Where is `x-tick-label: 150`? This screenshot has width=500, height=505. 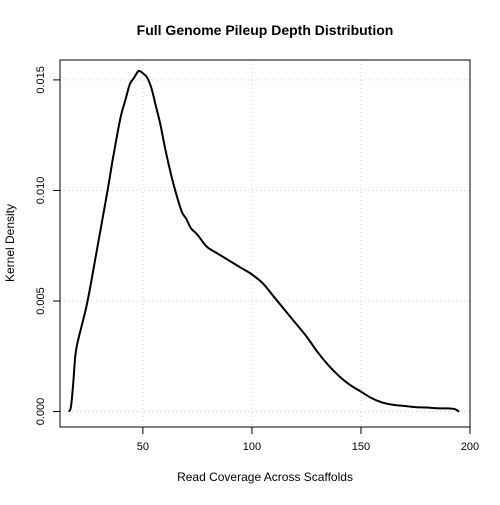 x-tick-label: 150 is located at coordinates (361, 447).